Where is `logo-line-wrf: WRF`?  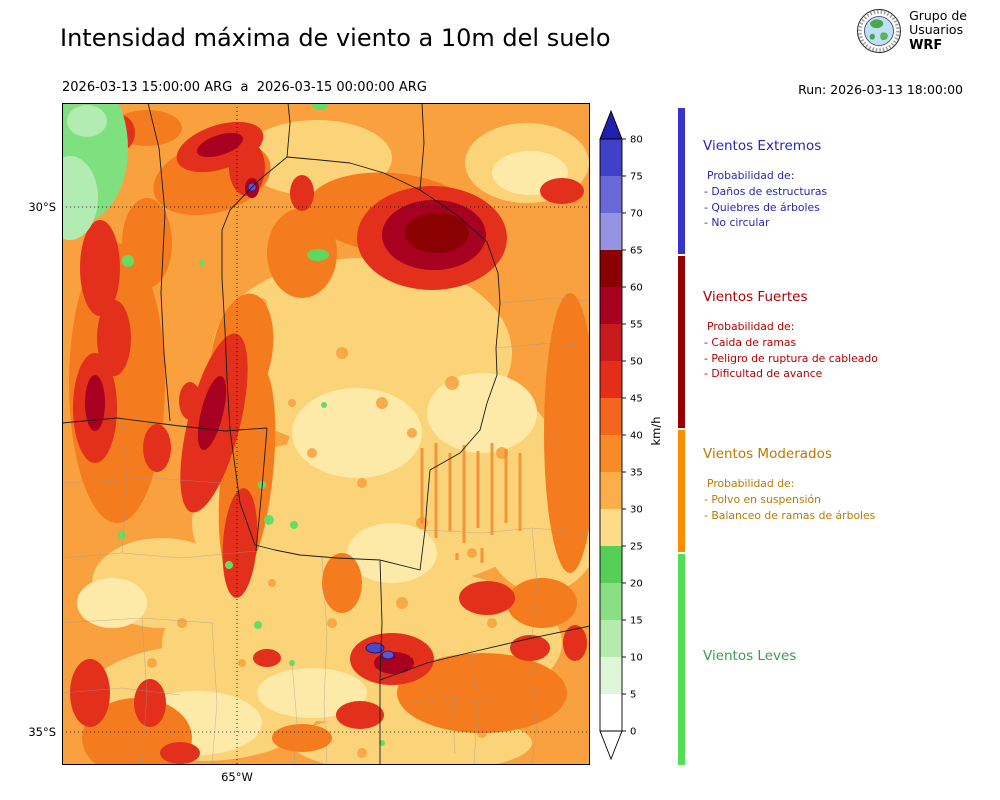
logo-line-wrf: WRF is located at coordinates (926, 46).